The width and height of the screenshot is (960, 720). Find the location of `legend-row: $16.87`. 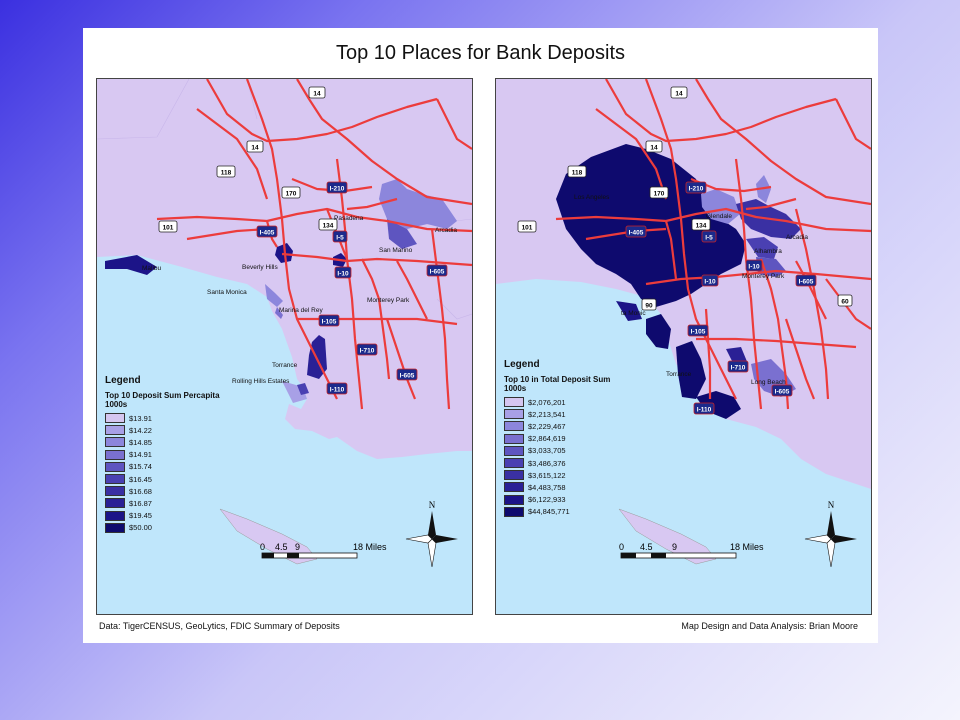

legend-row: $16.87 is located at coordinates (162, 503).